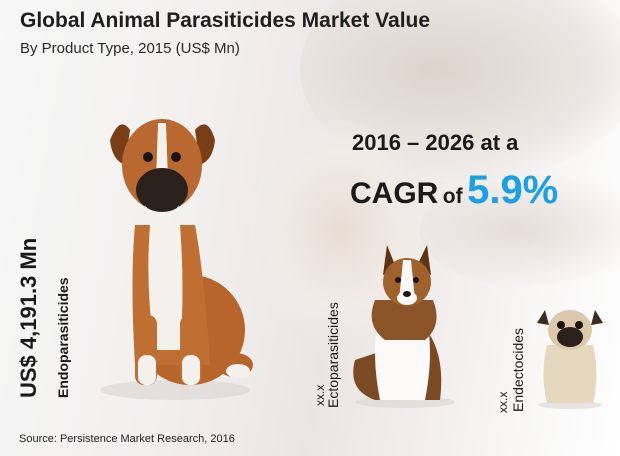 This screenshot has width=620, height=456. Describe the element at coordinates (520, 230) in the screenshot. I see `background-photo-arm` at that location.